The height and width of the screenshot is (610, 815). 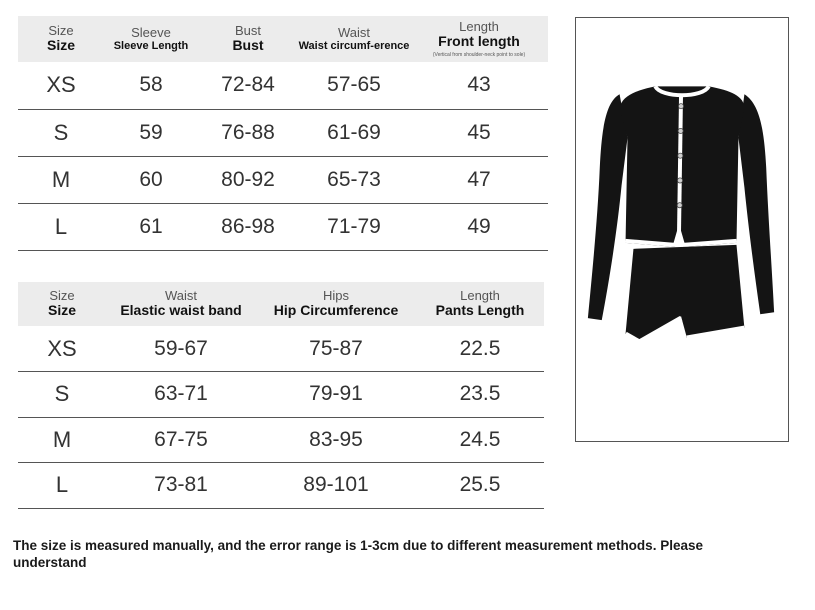 I want to click on bust-cell: 76-88, so click(x=248, y=133).